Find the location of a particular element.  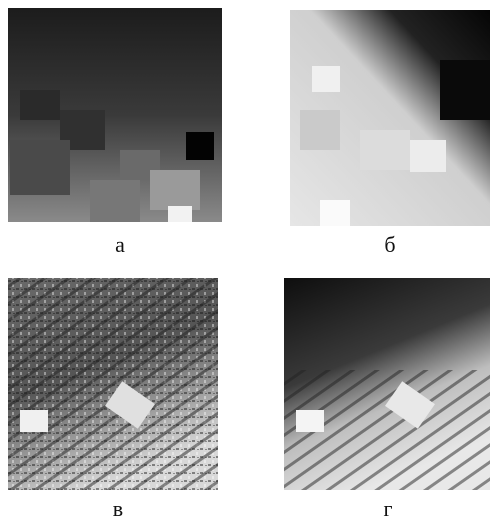

panel-label: в is located at coordinates (118, 508).